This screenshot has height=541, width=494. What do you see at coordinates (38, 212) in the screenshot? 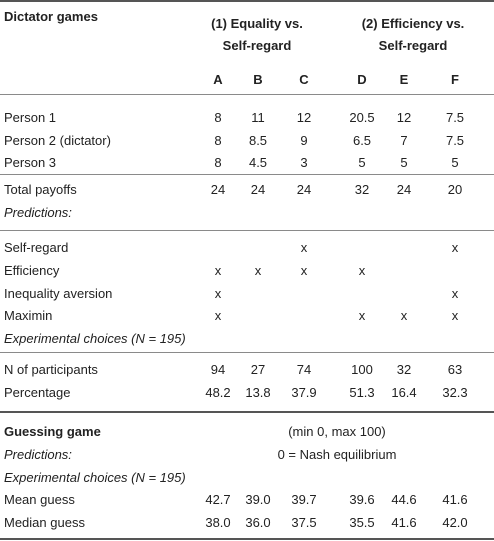
I see `predictions-label: Predictions:` at bounding box center [38, 212].